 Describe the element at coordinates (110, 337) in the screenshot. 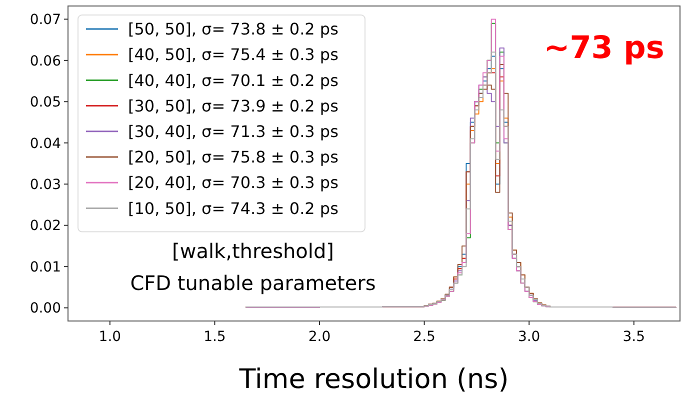

I see `x-tick-label: 1.0` at that location.